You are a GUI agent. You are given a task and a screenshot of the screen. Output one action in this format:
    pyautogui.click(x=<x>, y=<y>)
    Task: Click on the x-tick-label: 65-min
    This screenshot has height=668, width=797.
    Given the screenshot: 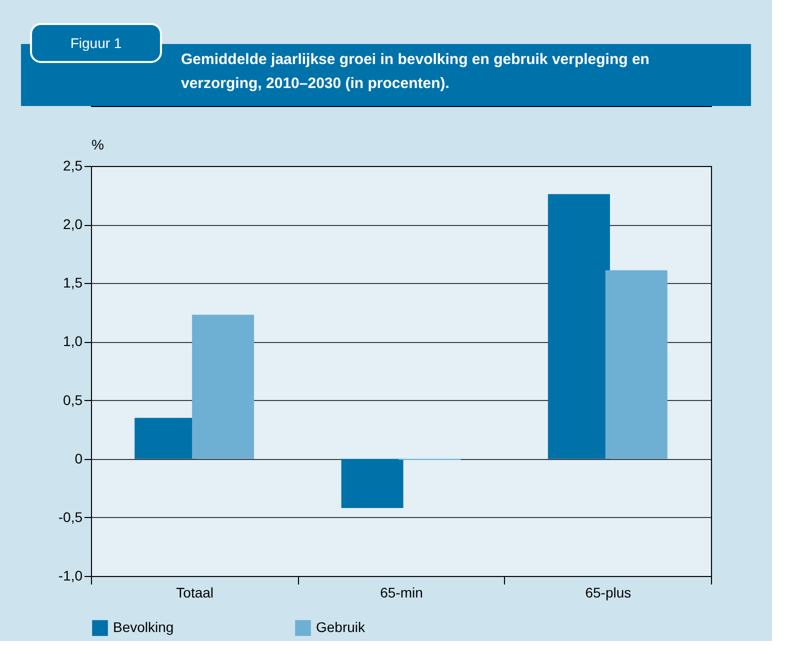 What is the action you would take?
    pyautogui.click(x=401, y=592)
    